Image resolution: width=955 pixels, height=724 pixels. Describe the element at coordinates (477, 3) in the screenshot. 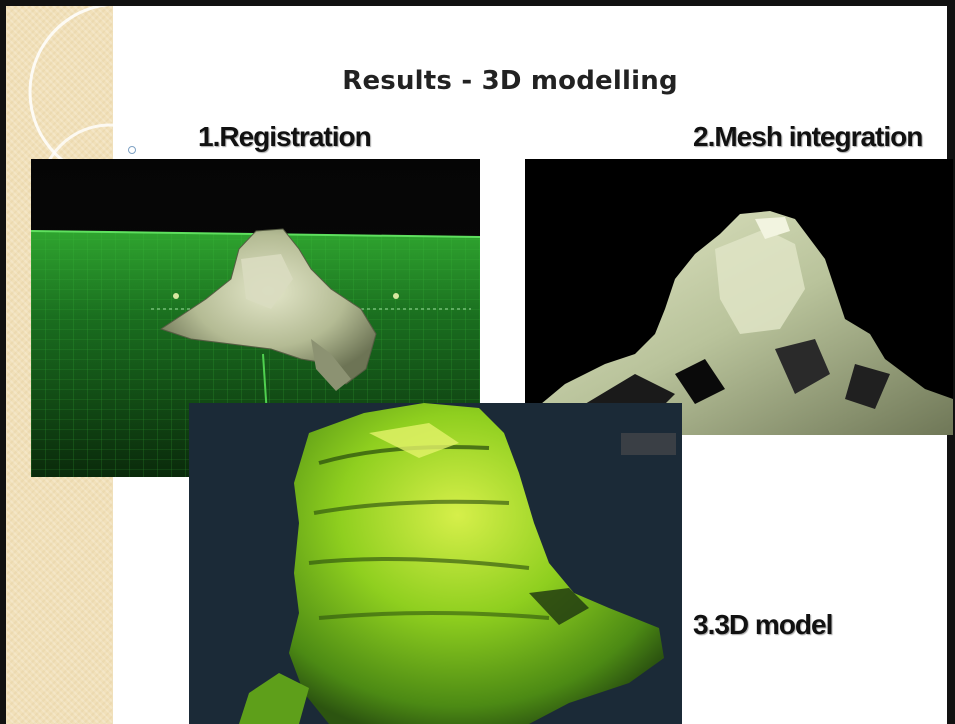

I see `frame-top` at that location.